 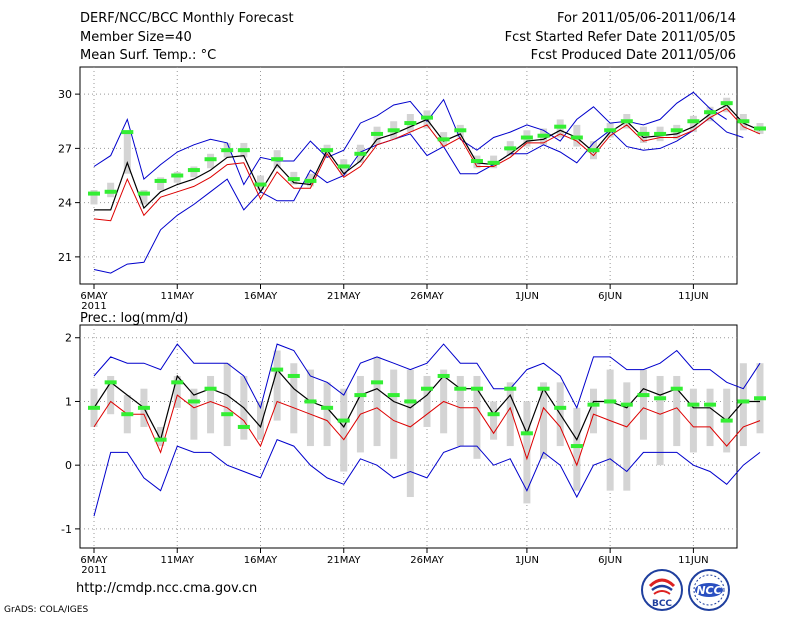 What do you see at coordinates (65, 94) in the screenshot?
I see `temp-ytick-label: 30` at bounding box center [65, 94].